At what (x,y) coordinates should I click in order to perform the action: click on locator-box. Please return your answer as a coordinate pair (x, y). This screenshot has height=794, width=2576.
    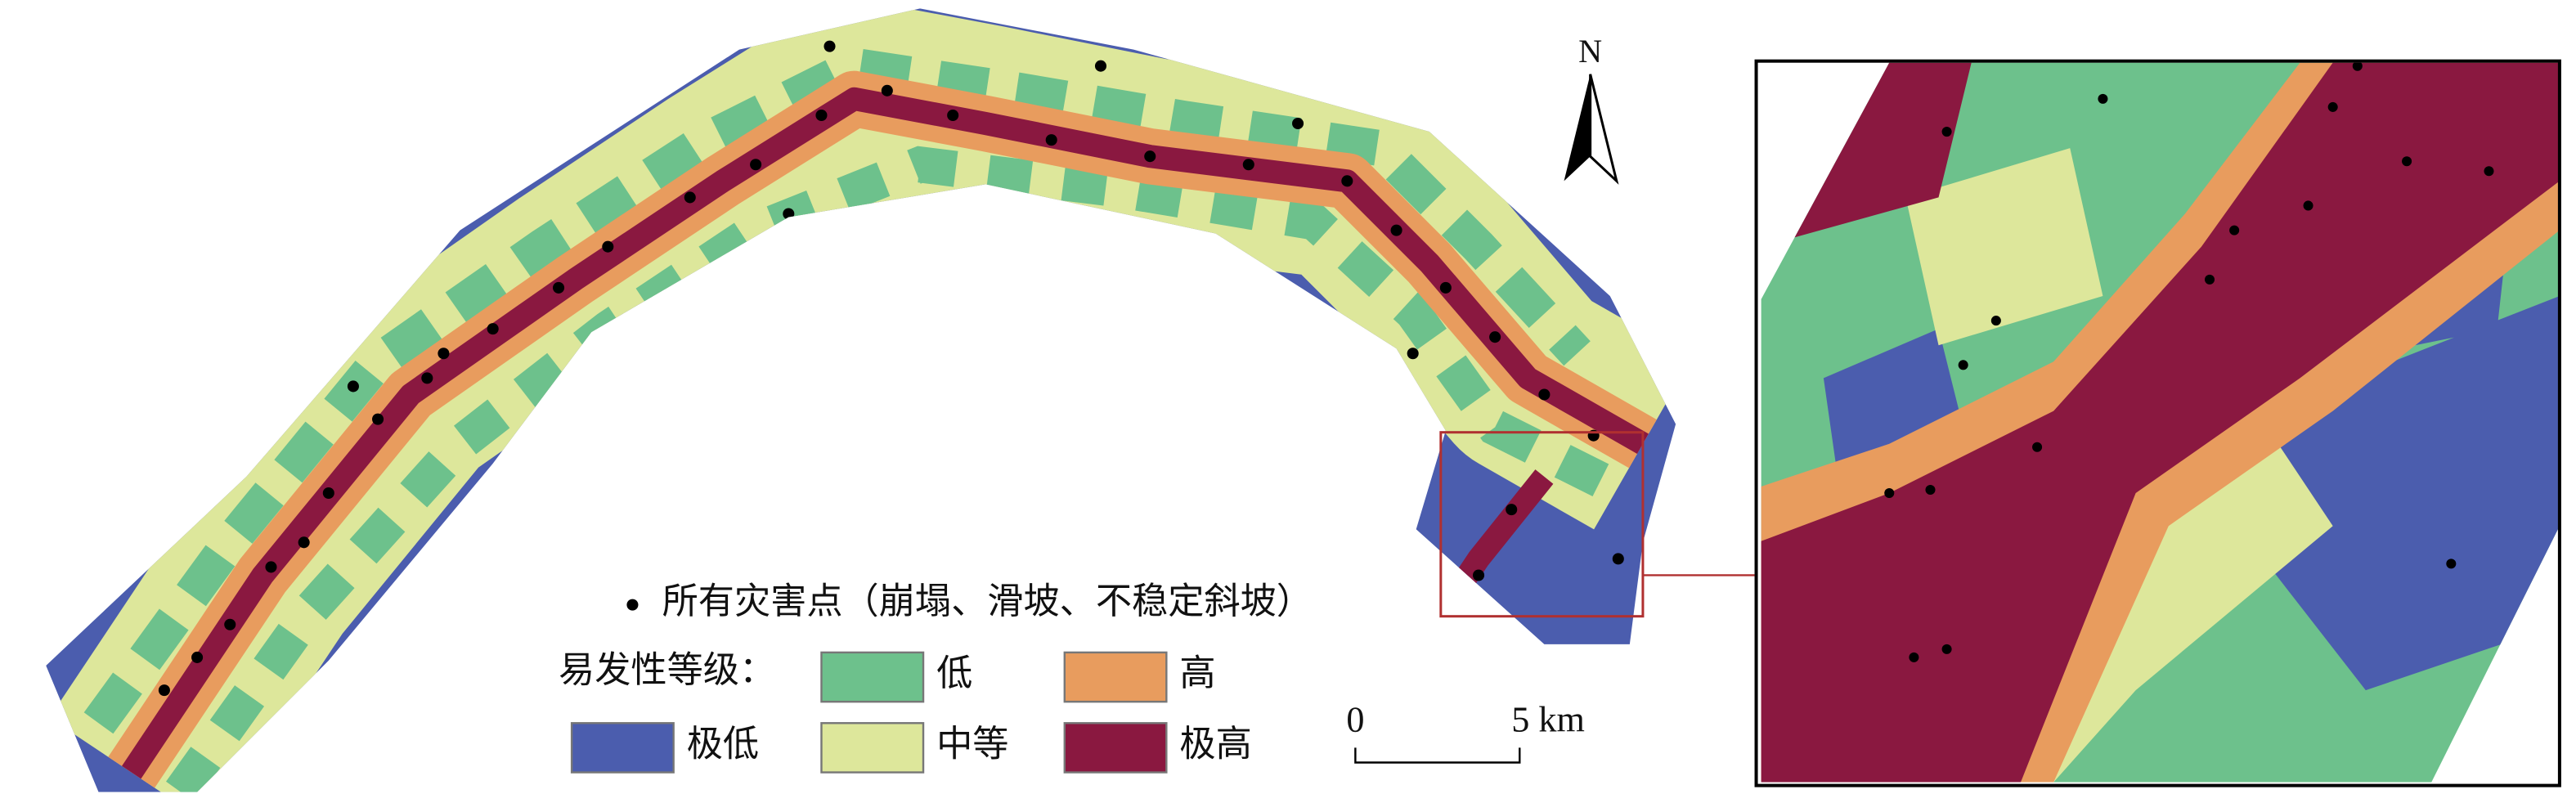
    Looking at the image, I should click on (1542, 524).